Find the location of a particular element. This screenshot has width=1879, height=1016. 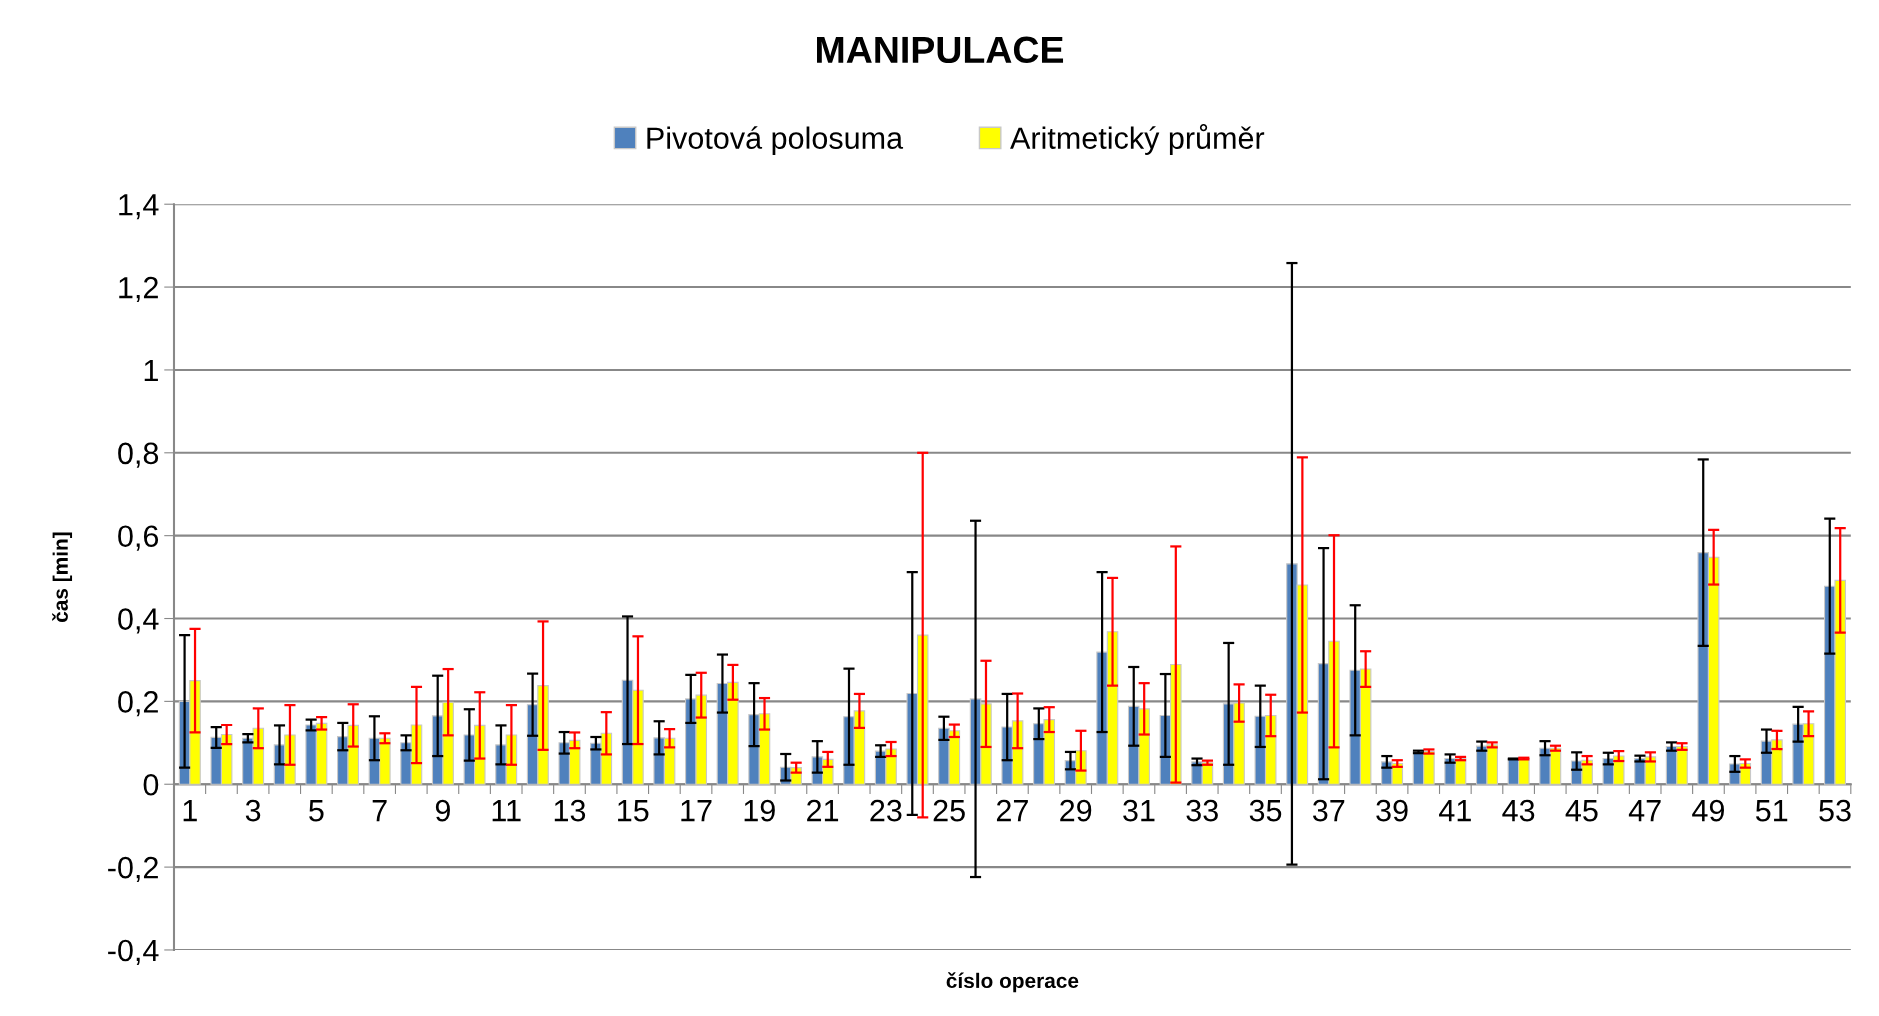

x-tick-label: 7 is located at coordinates (379, 811).